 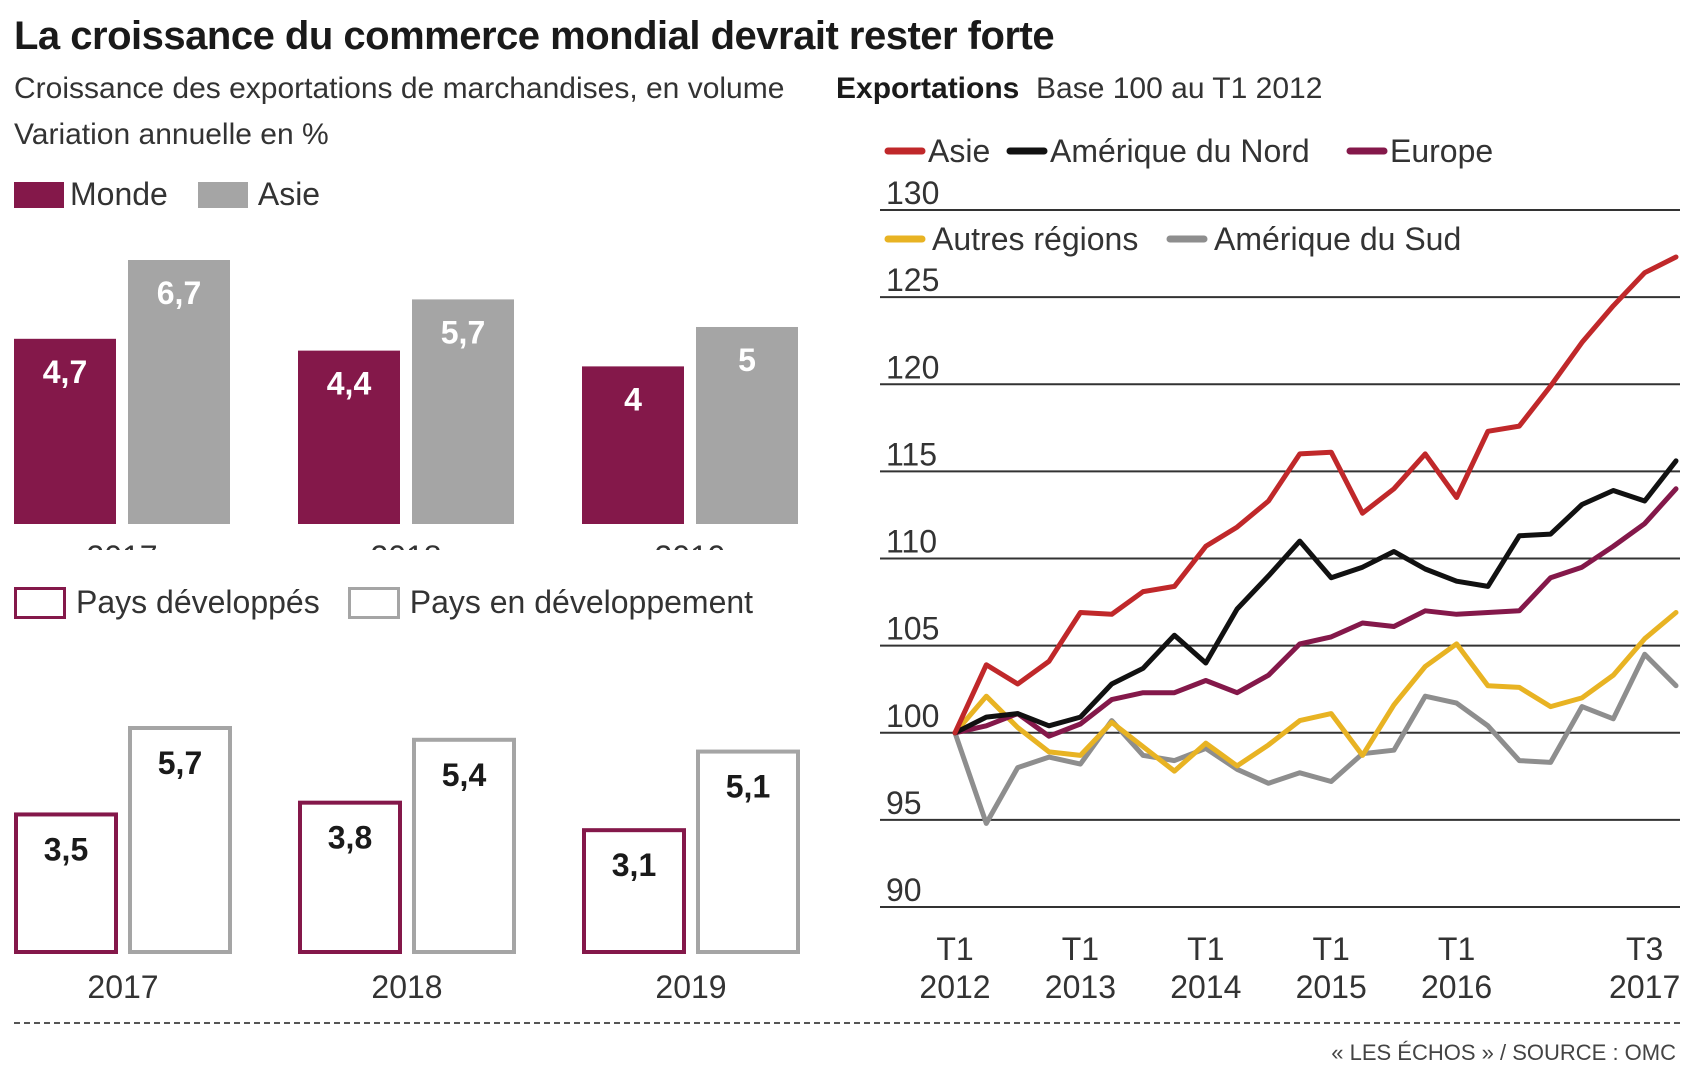 I want to click on legend-label-en-dev: Pays en développement, so click(x=581, y=602).